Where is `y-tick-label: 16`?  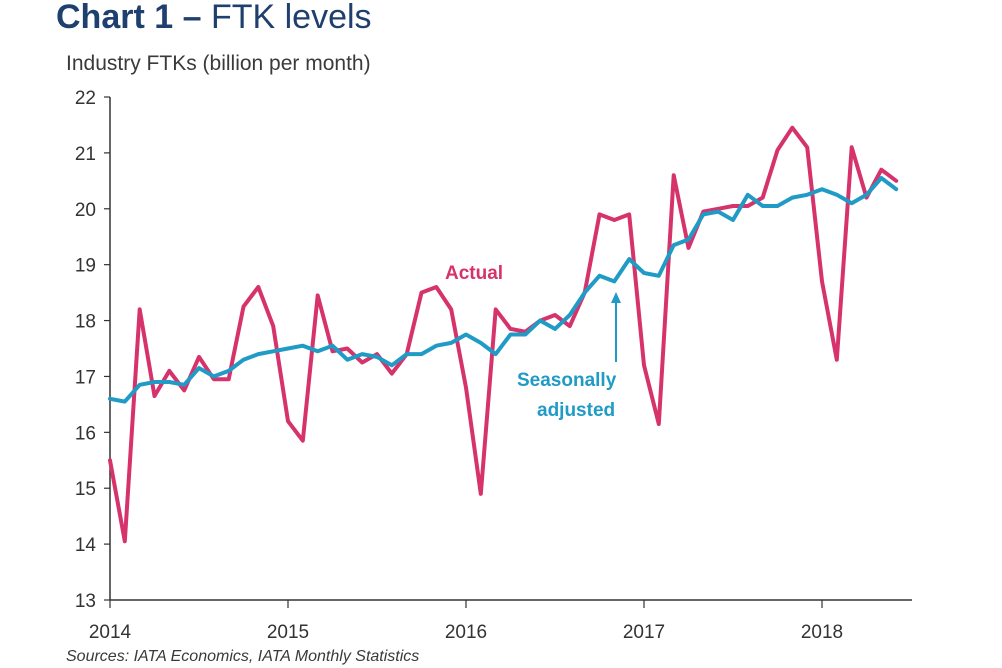
y-tick-label: 16 is located at coordinates (85, 433).